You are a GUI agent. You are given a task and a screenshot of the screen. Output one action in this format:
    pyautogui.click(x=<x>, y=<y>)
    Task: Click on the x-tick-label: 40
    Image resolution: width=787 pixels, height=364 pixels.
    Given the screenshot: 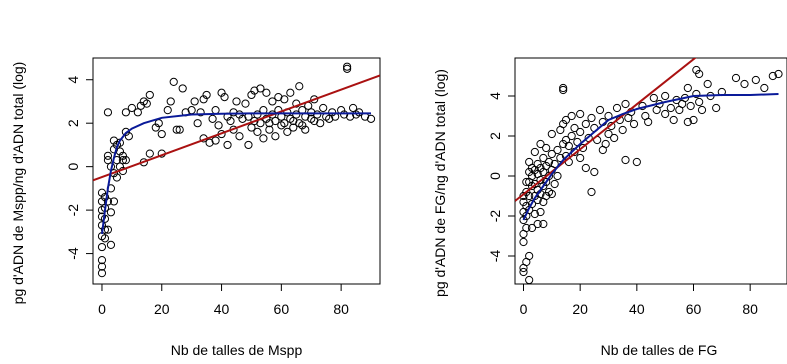 What is the action you would take?
    pyautogui.click(x=222, y=309)
    